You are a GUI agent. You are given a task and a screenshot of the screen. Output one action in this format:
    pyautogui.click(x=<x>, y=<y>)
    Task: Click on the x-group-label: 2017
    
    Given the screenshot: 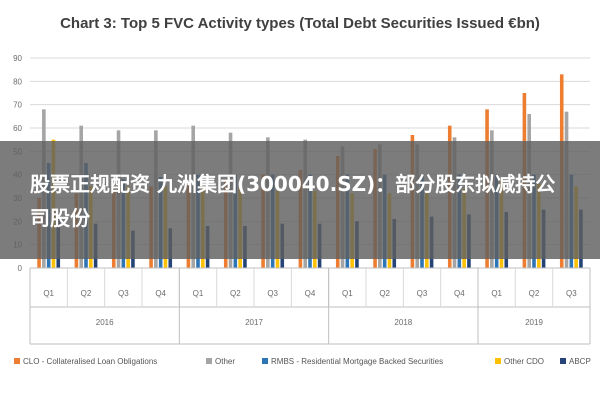 What is the action you would take?
    pyautogui.click(x=254, y=322)
    